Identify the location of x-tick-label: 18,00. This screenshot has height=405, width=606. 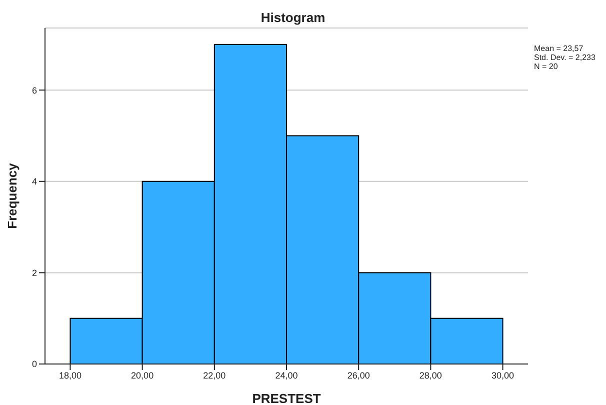
(70, 375).